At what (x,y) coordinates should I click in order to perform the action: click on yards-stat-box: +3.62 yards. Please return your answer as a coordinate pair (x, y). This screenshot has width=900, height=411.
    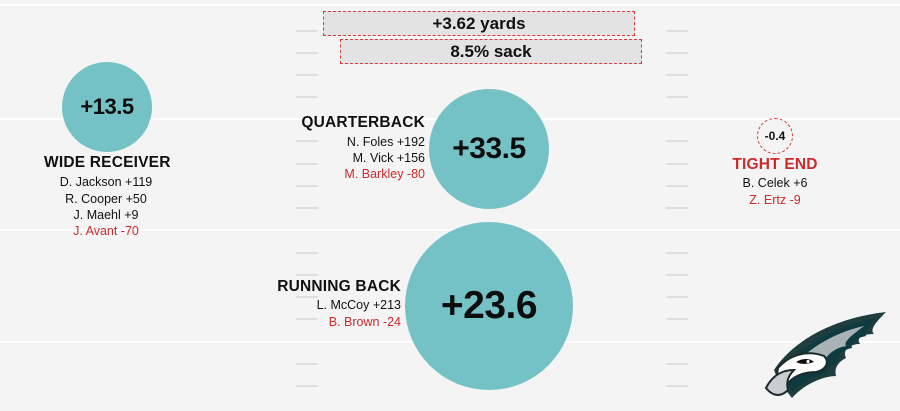
    Looking at the image, I should click on (479, 23).